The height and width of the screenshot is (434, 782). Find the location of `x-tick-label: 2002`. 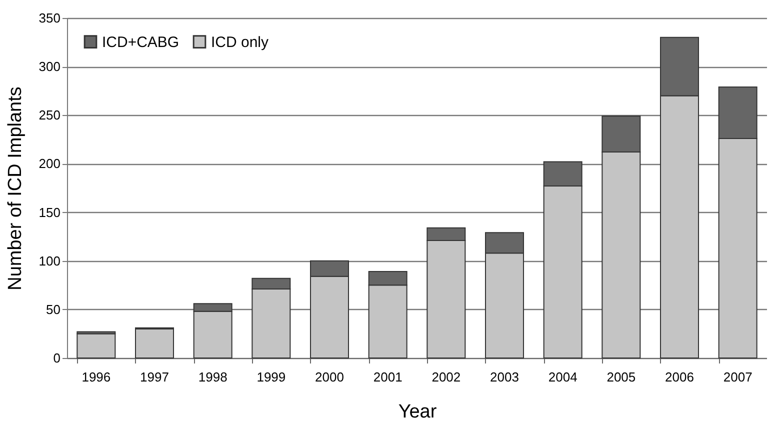

x-tick-label: 2002 is located at coordinates (446, 377).